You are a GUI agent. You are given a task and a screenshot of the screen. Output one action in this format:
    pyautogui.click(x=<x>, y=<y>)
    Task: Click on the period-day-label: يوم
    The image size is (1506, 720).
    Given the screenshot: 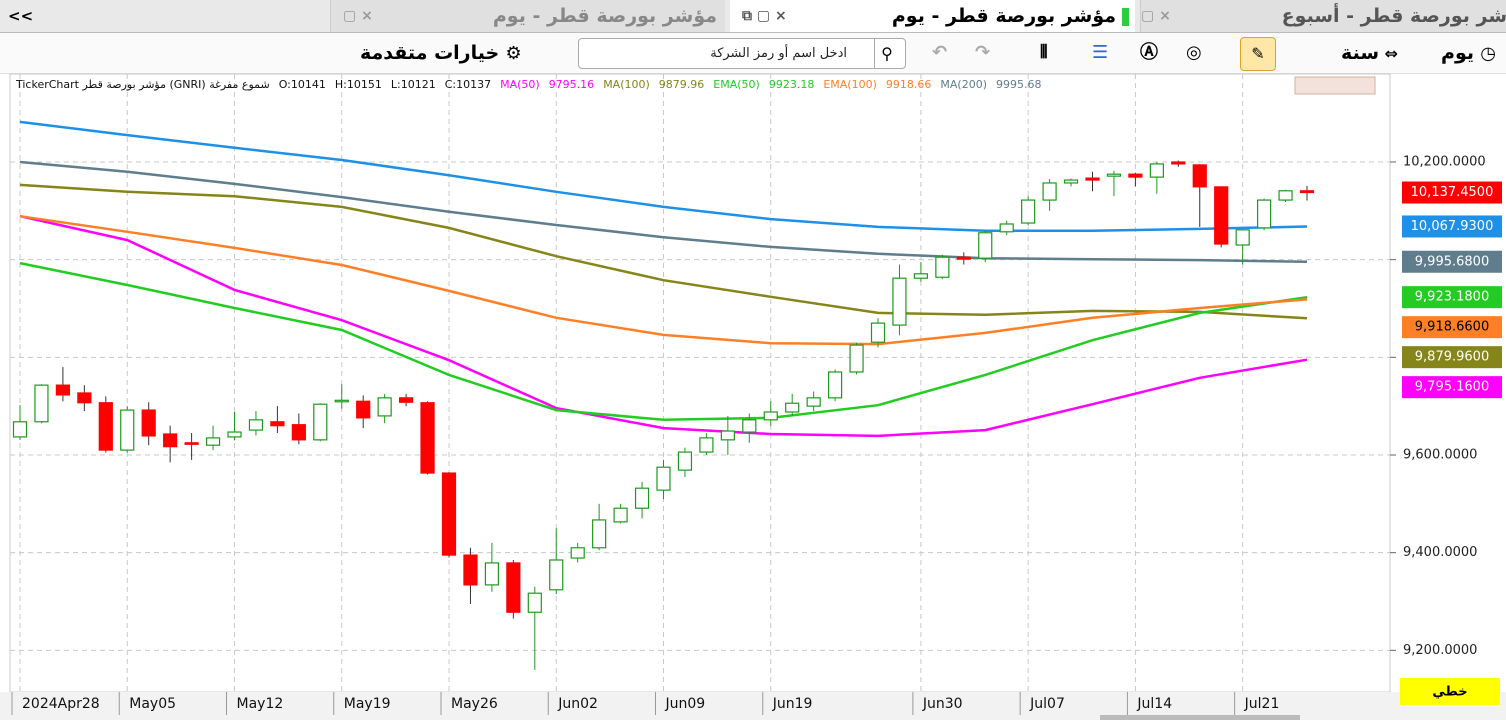 What is the action you would take?
    pyautogui.click(x=1458, y=53)
    